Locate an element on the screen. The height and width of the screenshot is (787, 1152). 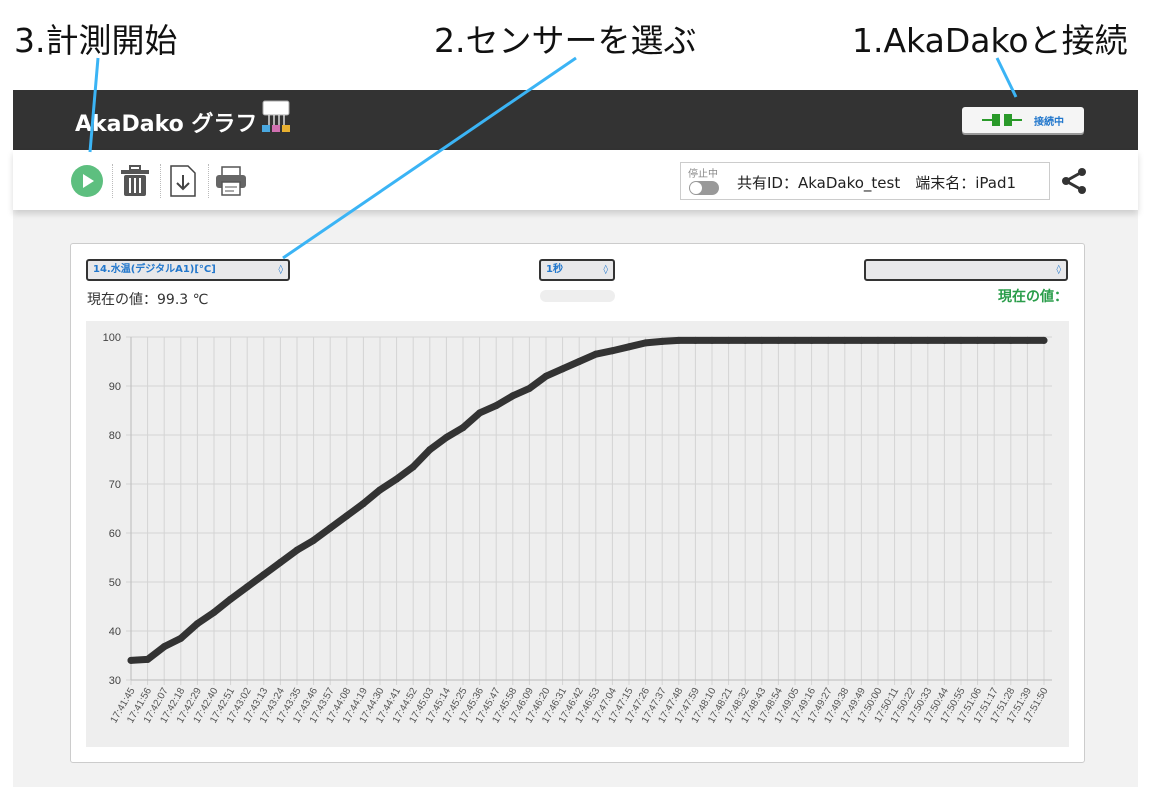
y-tick-label: 90 is located at coordinates (115, 387).